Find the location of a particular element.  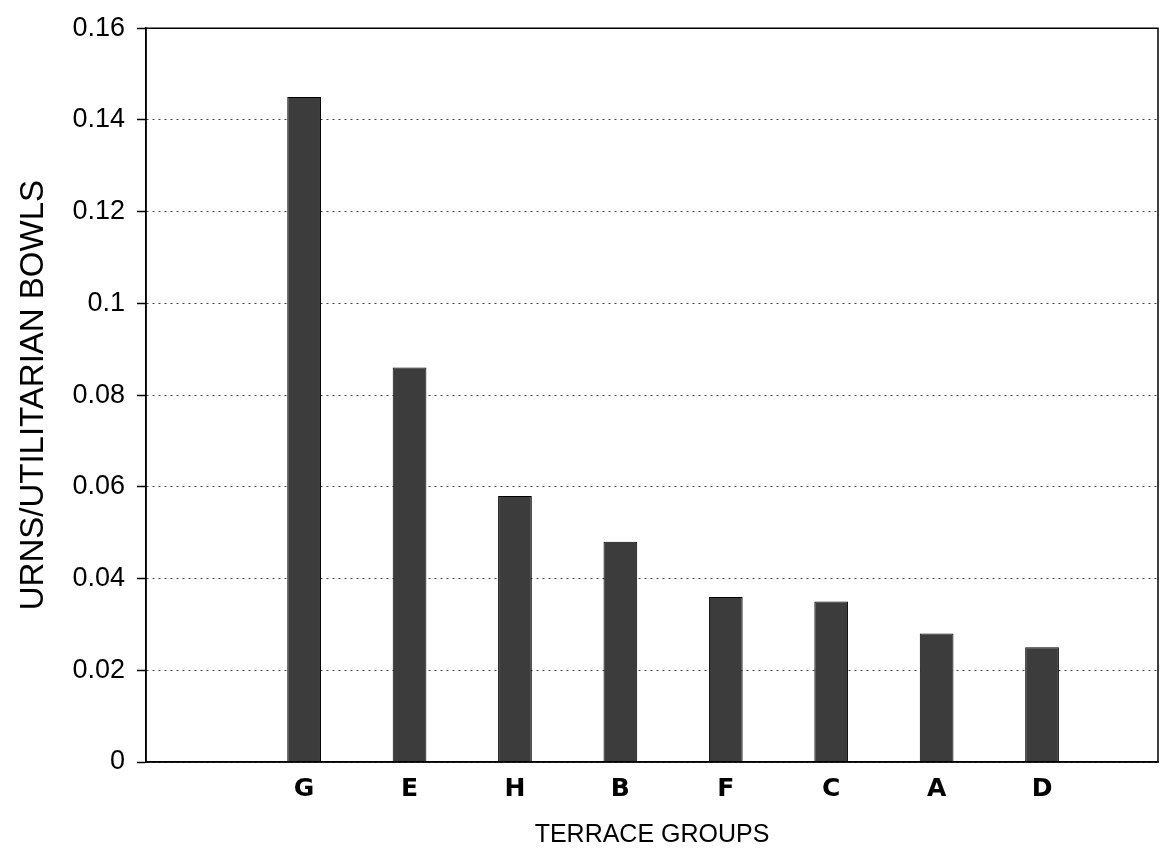

y-tick-label: 0.04 is located at coordinates (98, 577).